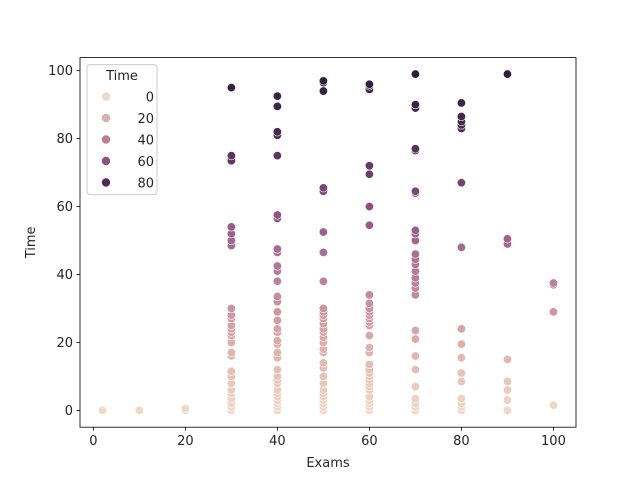 This screenshot has height=480, width=640. Describe the element at coordinates (69, 411) in the screenshot. I see `y-tick-label: 0` at that location.